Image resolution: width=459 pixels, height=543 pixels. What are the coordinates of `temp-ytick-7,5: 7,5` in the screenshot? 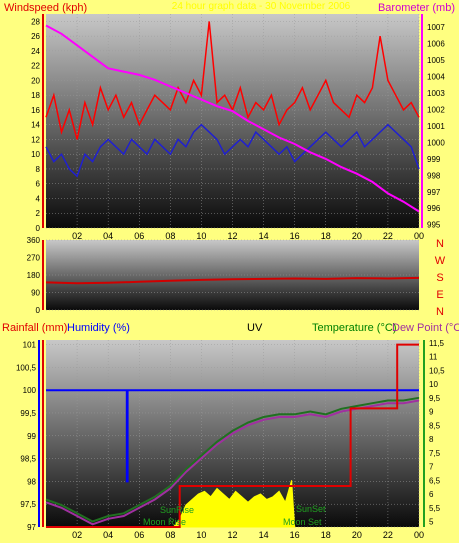 It's located at (435, 453).